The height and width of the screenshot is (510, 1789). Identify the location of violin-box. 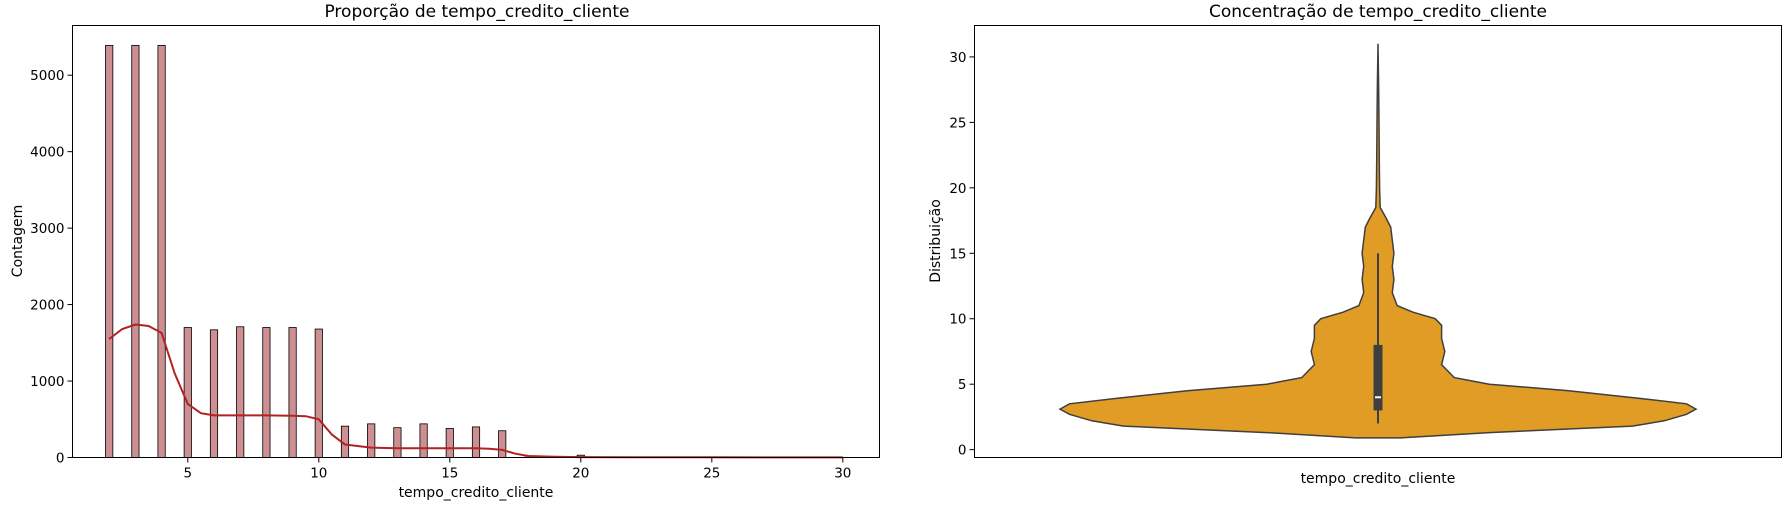
(1378, 377).